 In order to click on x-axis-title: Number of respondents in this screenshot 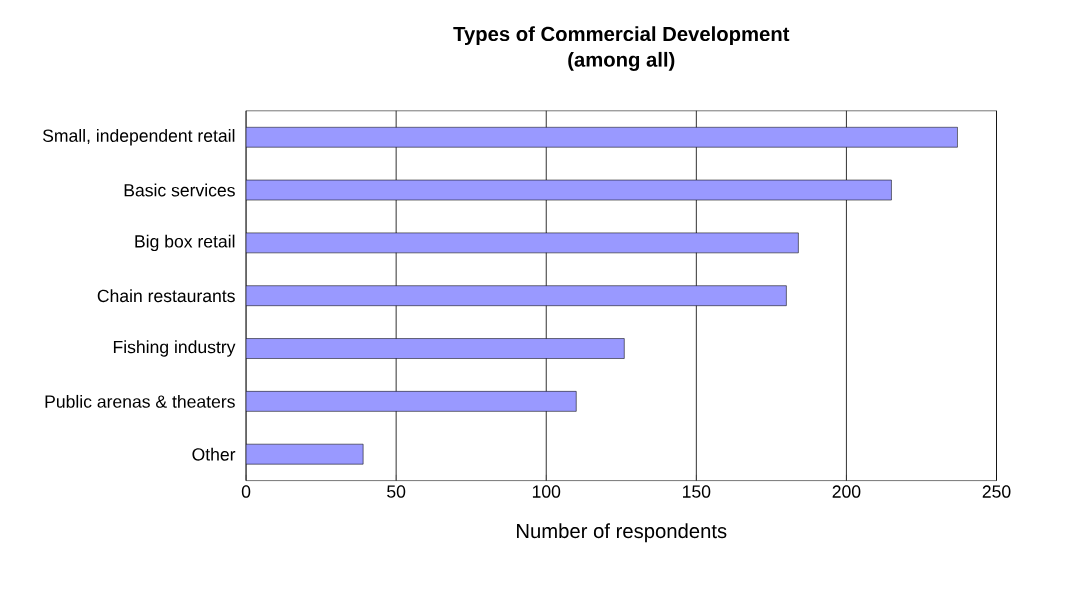, I will do `click(622, 533)`.